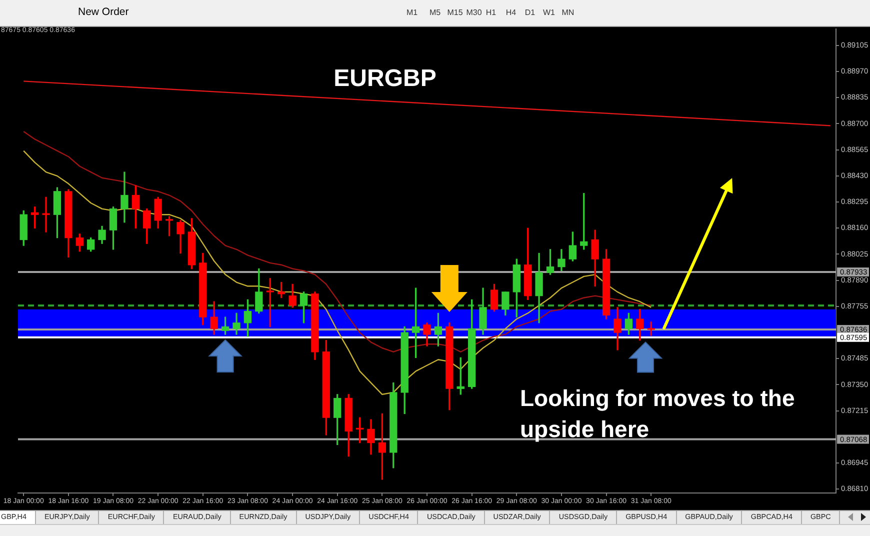  Describe the element at coordinates (103, 12) in the screenshot. I see `text: New Order` at that location.